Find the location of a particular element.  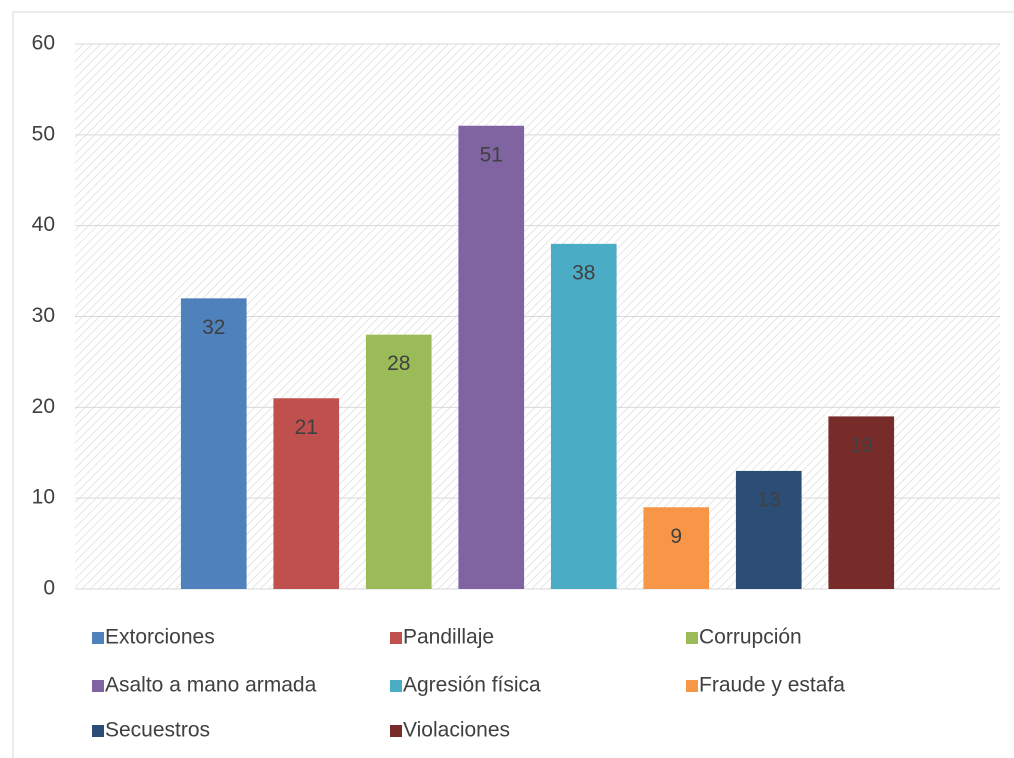

y-tick-label: 20 is located at coordinates (43, 406).